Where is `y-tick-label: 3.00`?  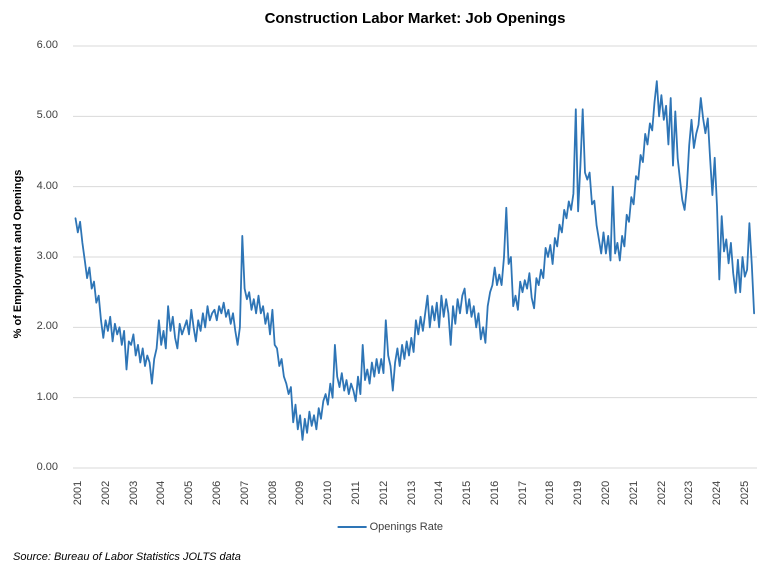 y-tick-label: 3.00 is located at coordinates (47, 256).